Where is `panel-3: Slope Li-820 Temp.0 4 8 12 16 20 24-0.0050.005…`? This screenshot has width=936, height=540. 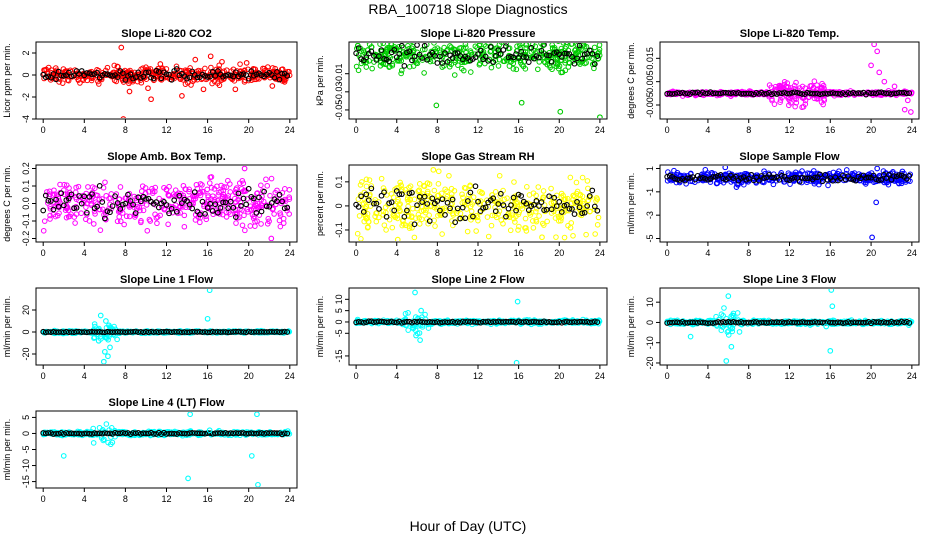
panel-3: Slope Li-820 Temp.0 4 8 12 16 20 24-0.0050.005… is located at coordinates (773, 81).